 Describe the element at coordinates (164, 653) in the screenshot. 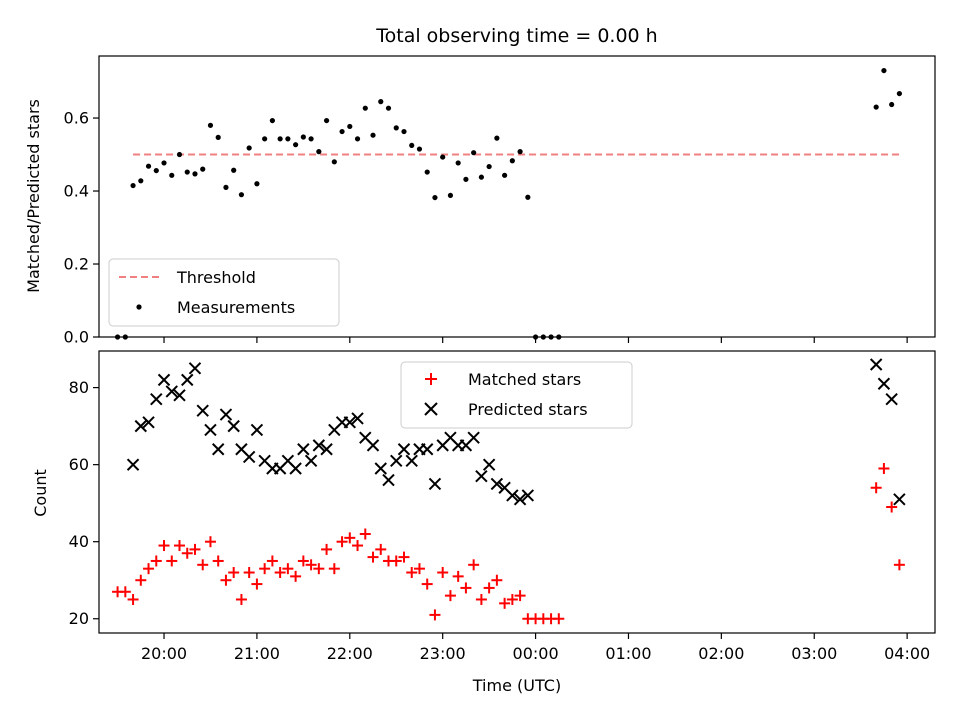

I see `x-tick-label: 20:00` at that location.